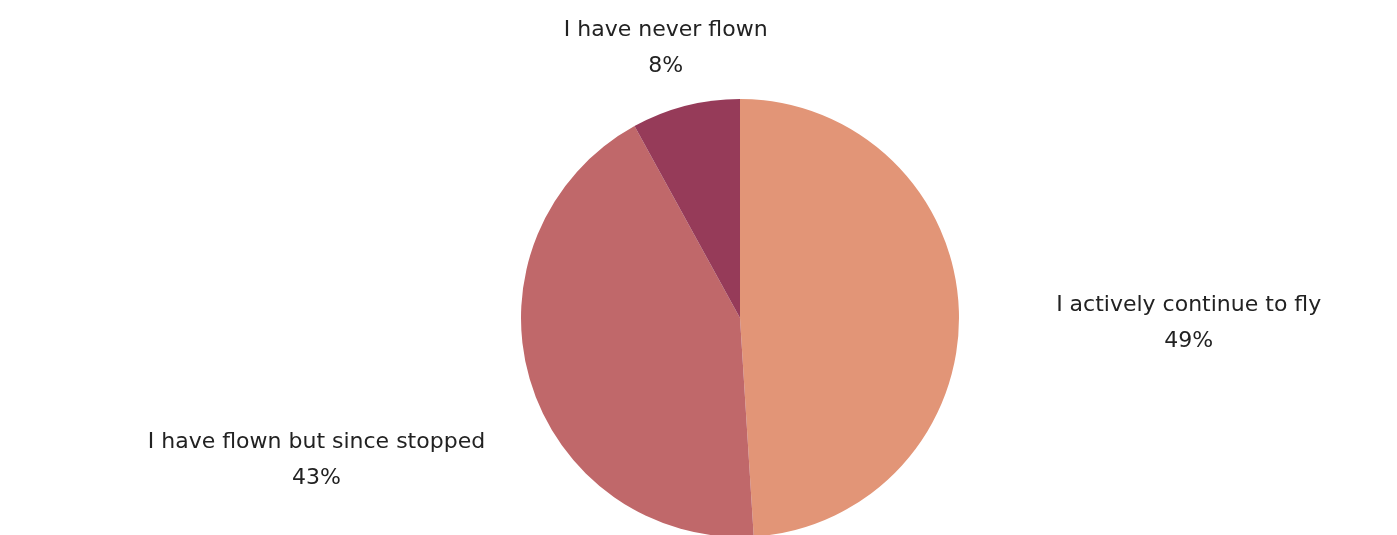 This screenshot has width=1397, height=535. I want to click on data-label: 43%, so click(316, 477).